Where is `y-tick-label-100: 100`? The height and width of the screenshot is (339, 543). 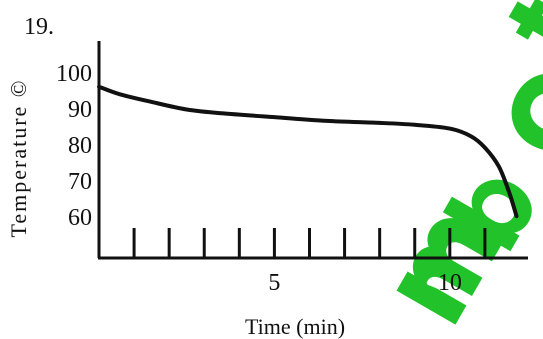 y-tick-label-100: 100 is located at coordinates (74, 74).